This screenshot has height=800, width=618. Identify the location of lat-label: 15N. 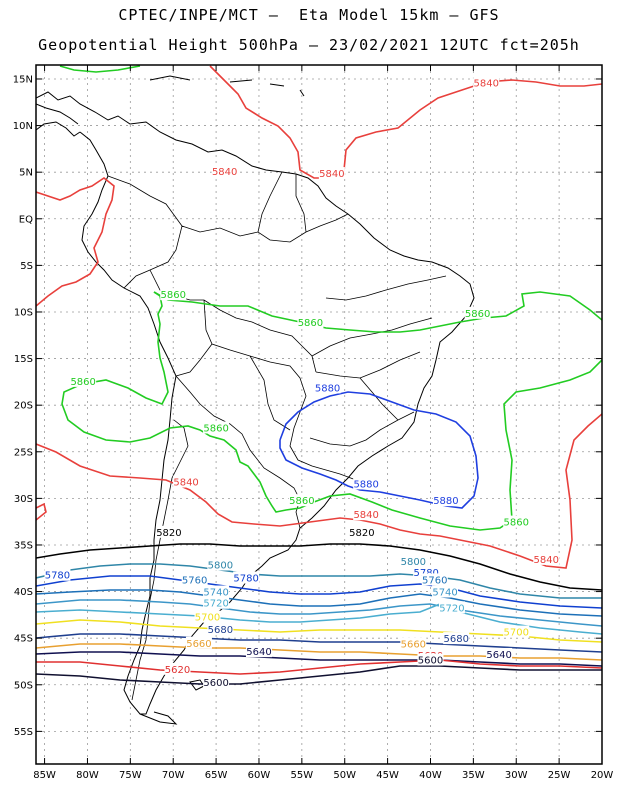
(23, 79).